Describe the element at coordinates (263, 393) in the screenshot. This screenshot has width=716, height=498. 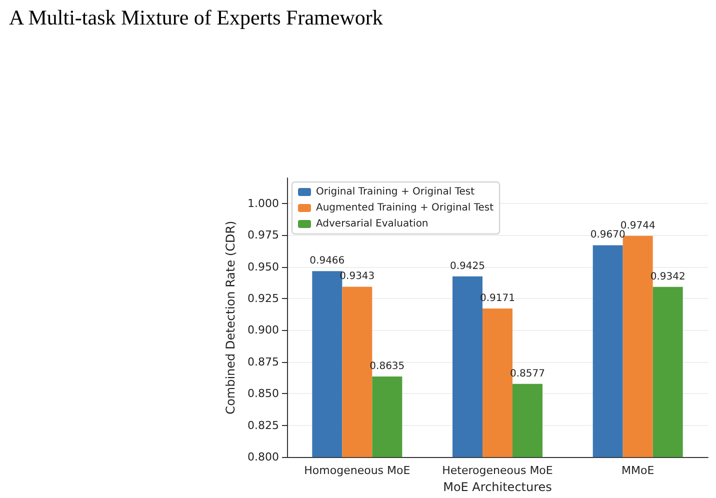
I see `text: 0.850` at that location.